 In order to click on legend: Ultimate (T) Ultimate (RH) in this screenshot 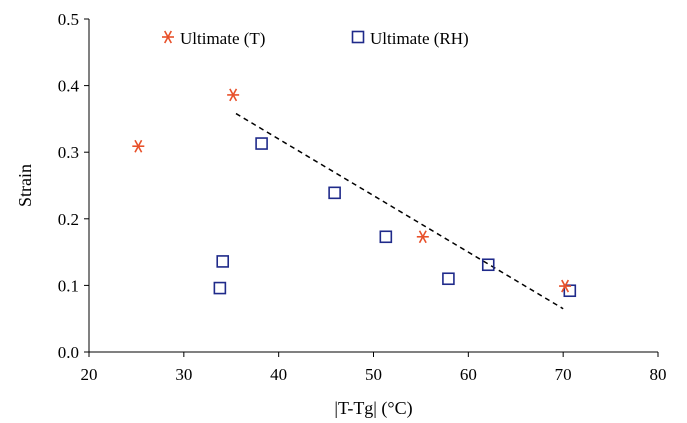, I will do `click(315, 38)`.